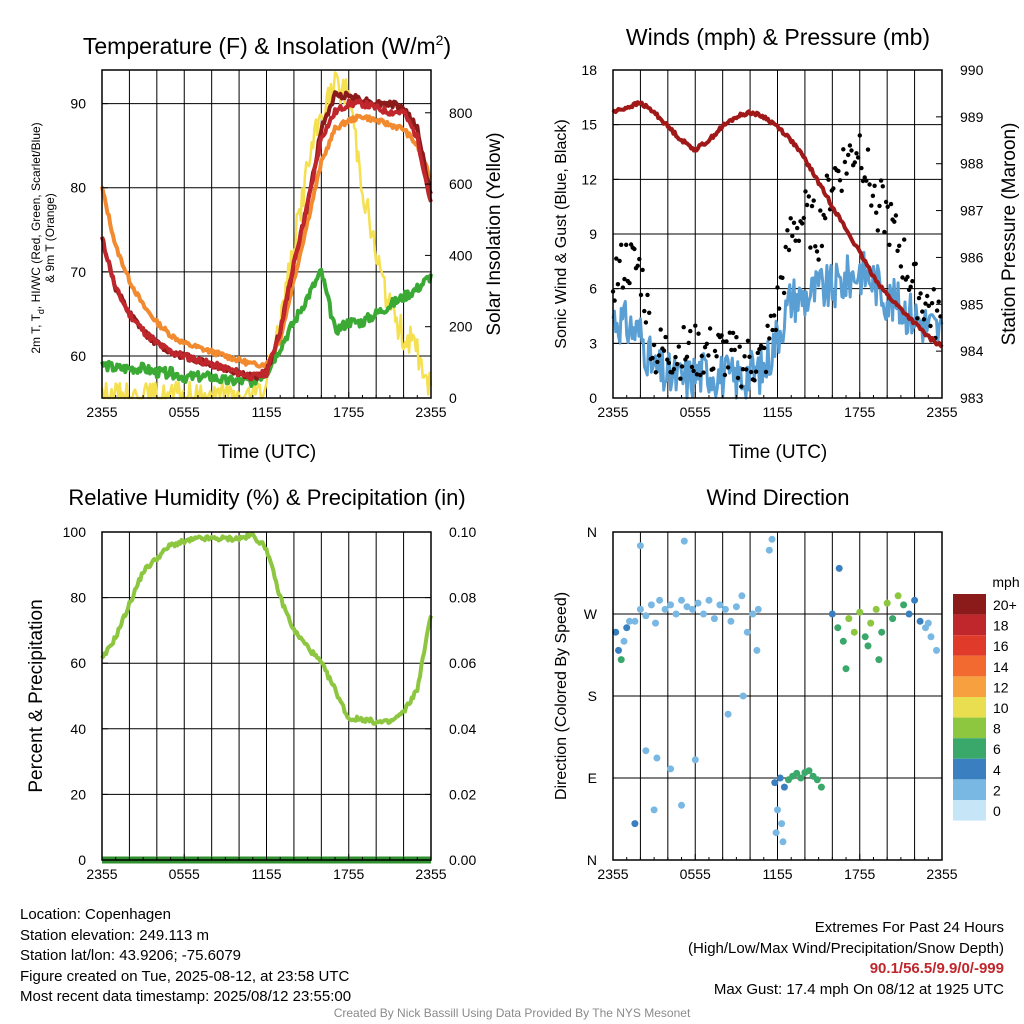 This screenshot has height=1024, width=1024. I want to click on temperature-grid, so click(266, 234).